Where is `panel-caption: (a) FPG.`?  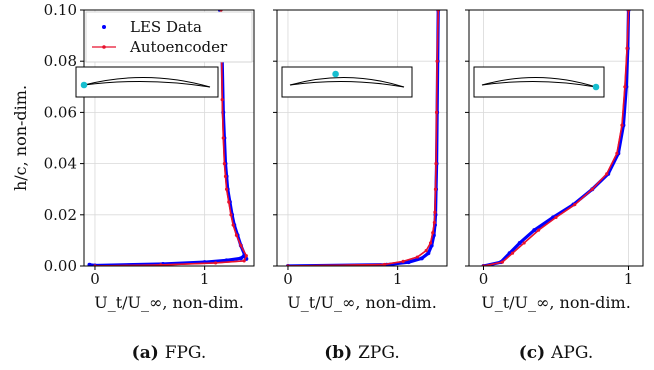
panel-caption: (a) FPG. is located at coordinates (169, 353).